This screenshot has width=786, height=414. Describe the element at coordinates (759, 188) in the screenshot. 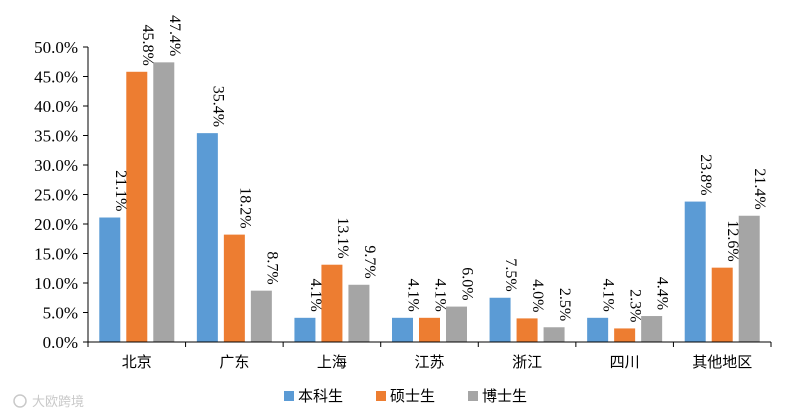

I see `data-label: 21.4%` at that location.